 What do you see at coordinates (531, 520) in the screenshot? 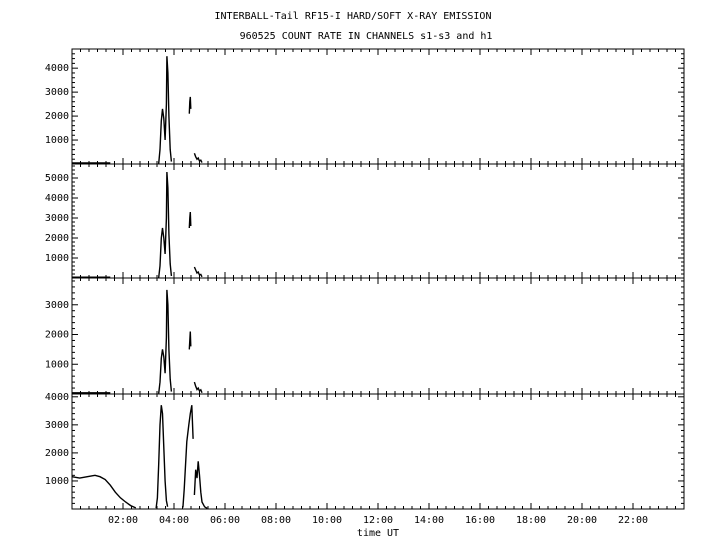
I see `x-tick-label: 18:00` at bounding box center [531, 520].